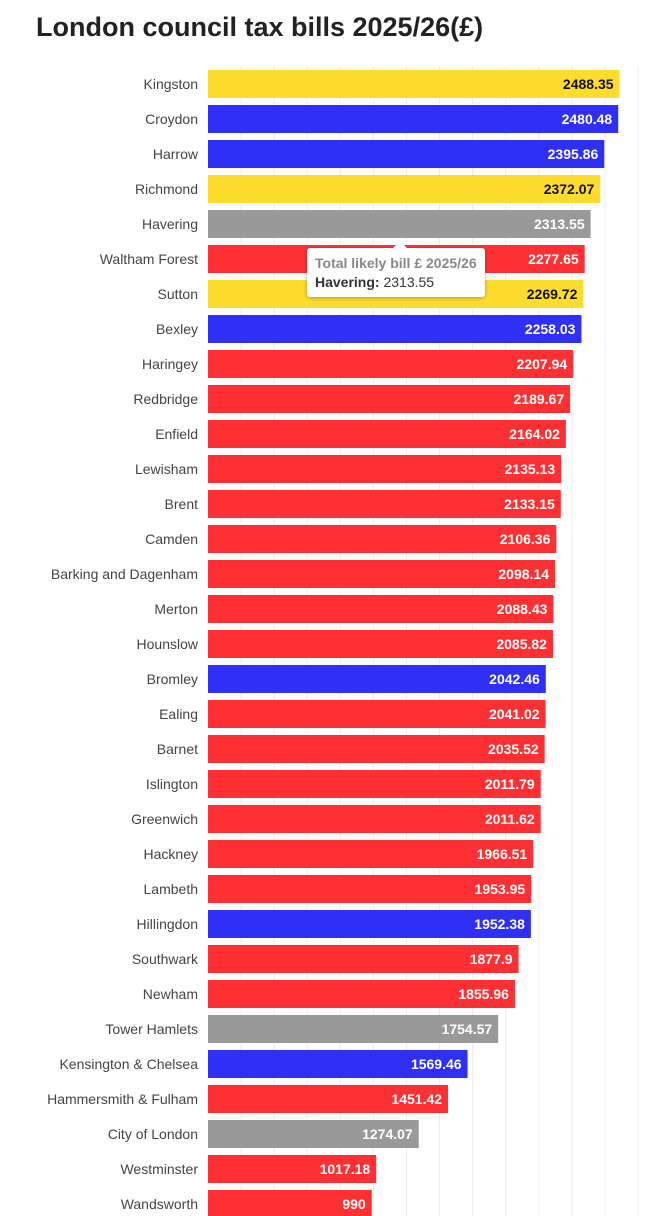 The height and width of the screenshot is (1216, 655). What do you see at coordinates (396, 263) in the screenshot?
I see `tooltip-header: Total likely bill £ 2025/26` at bounding box center [396, 263].